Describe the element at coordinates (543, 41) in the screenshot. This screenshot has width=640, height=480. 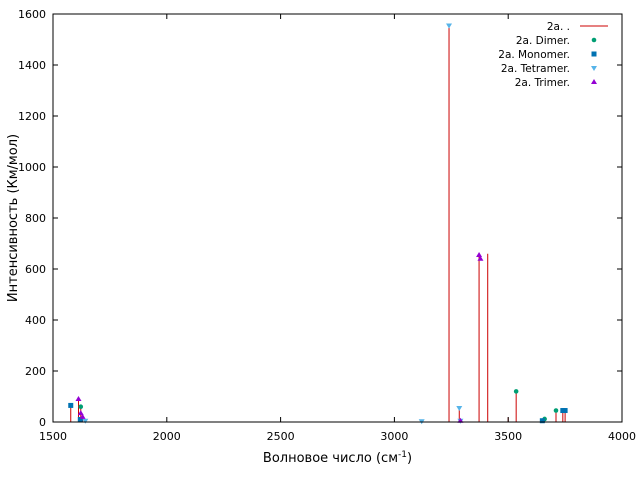
I see `legend-label: 2a. Dimer.` at that location.